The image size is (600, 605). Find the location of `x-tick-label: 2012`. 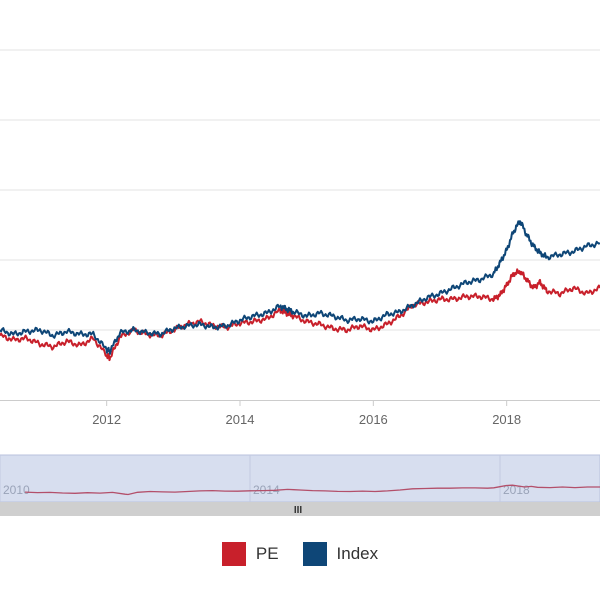

x-tick-label: 2012 is located at coordinates (106, 419).